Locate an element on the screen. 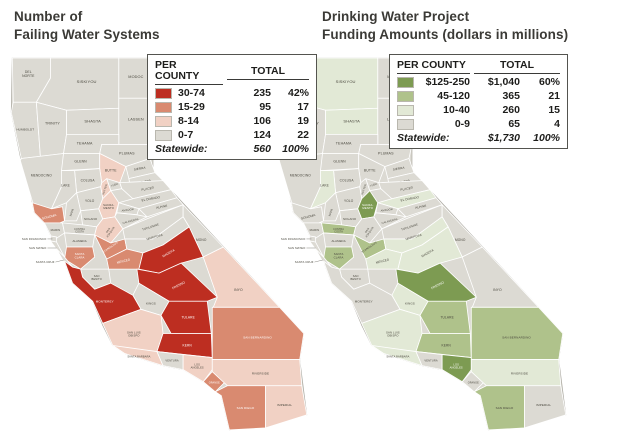 This screenshot has height=444, width=640. county-label-tulare: TULARE is located at coordinates (187, 317).